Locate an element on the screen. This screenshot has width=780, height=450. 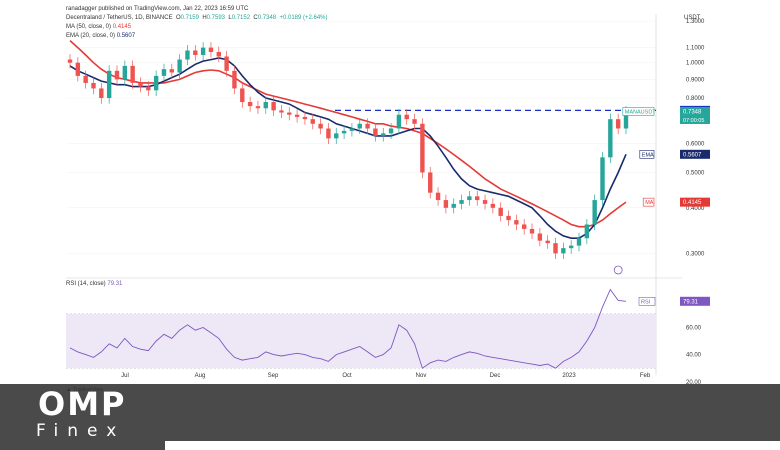
event-marker-icon is located at coordinates (618, 270).